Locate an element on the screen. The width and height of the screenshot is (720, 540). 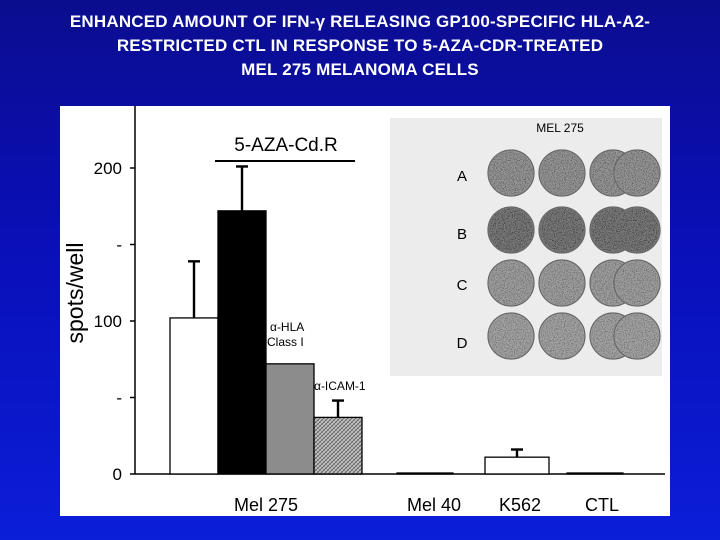
icam-label: α-ICAM-1 is located at coordinates (340, 386).